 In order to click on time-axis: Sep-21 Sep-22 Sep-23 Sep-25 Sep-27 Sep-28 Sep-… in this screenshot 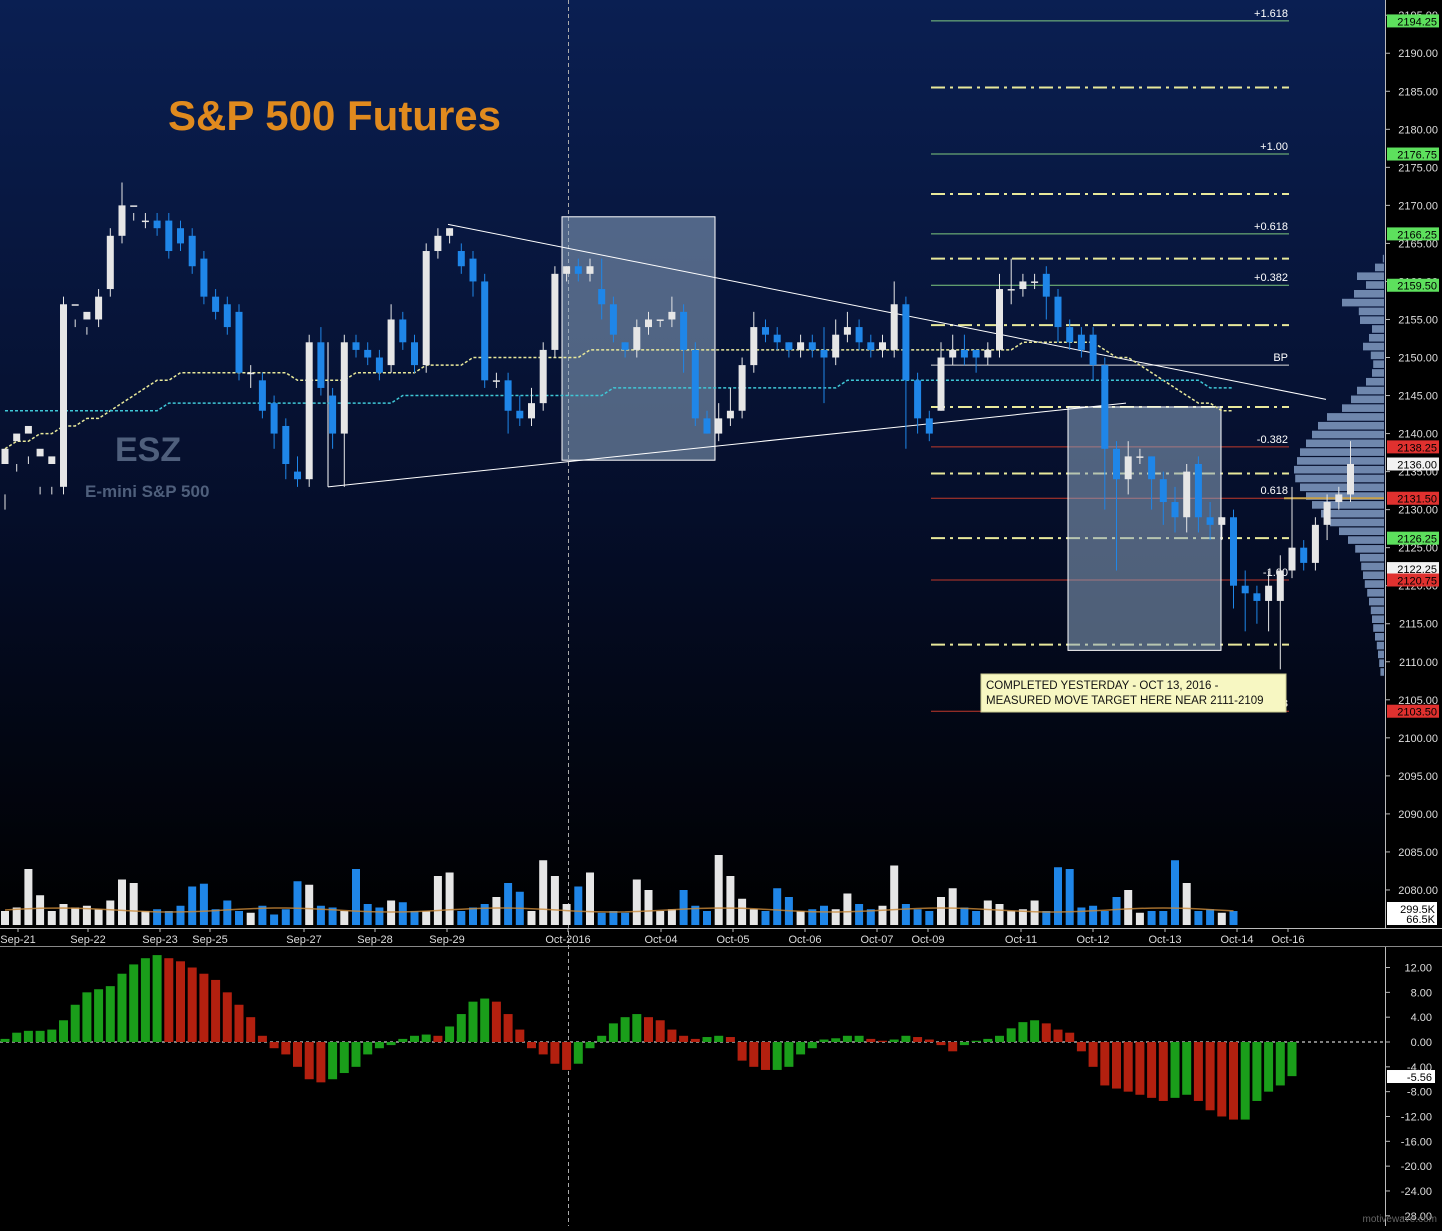, I will do `click(652, 937)`.